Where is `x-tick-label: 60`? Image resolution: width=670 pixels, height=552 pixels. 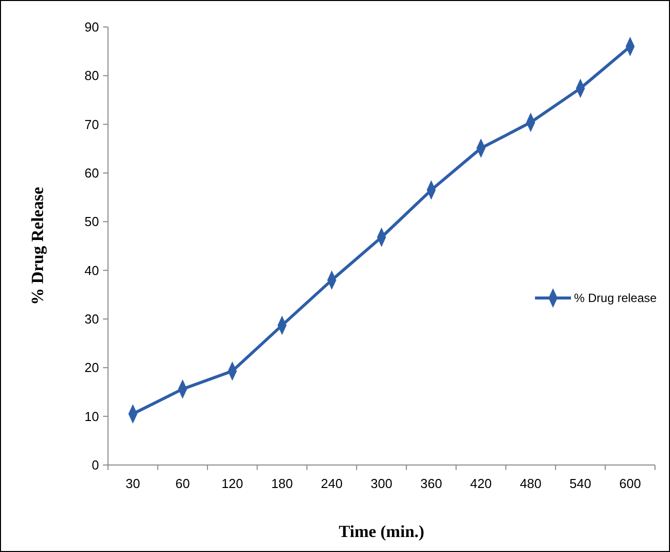
x-tick-label: 60 is located at coordinates (182, 483).